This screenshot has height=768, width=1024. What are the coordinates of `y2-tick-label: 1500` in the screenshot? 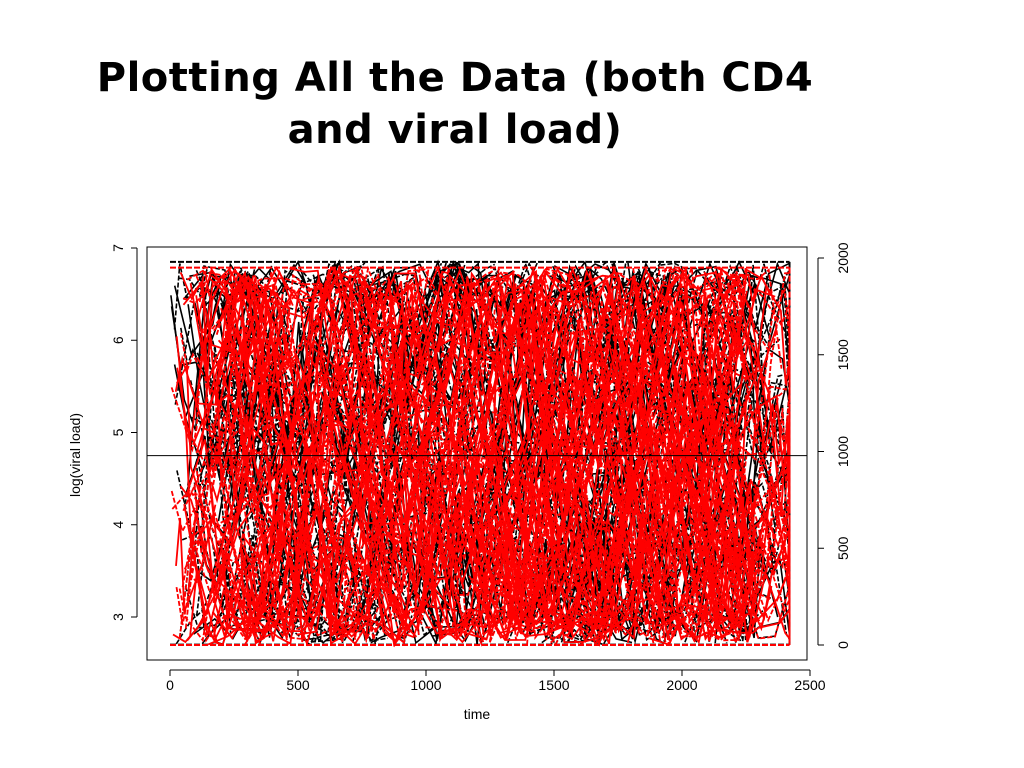 It's located at (843, 354).